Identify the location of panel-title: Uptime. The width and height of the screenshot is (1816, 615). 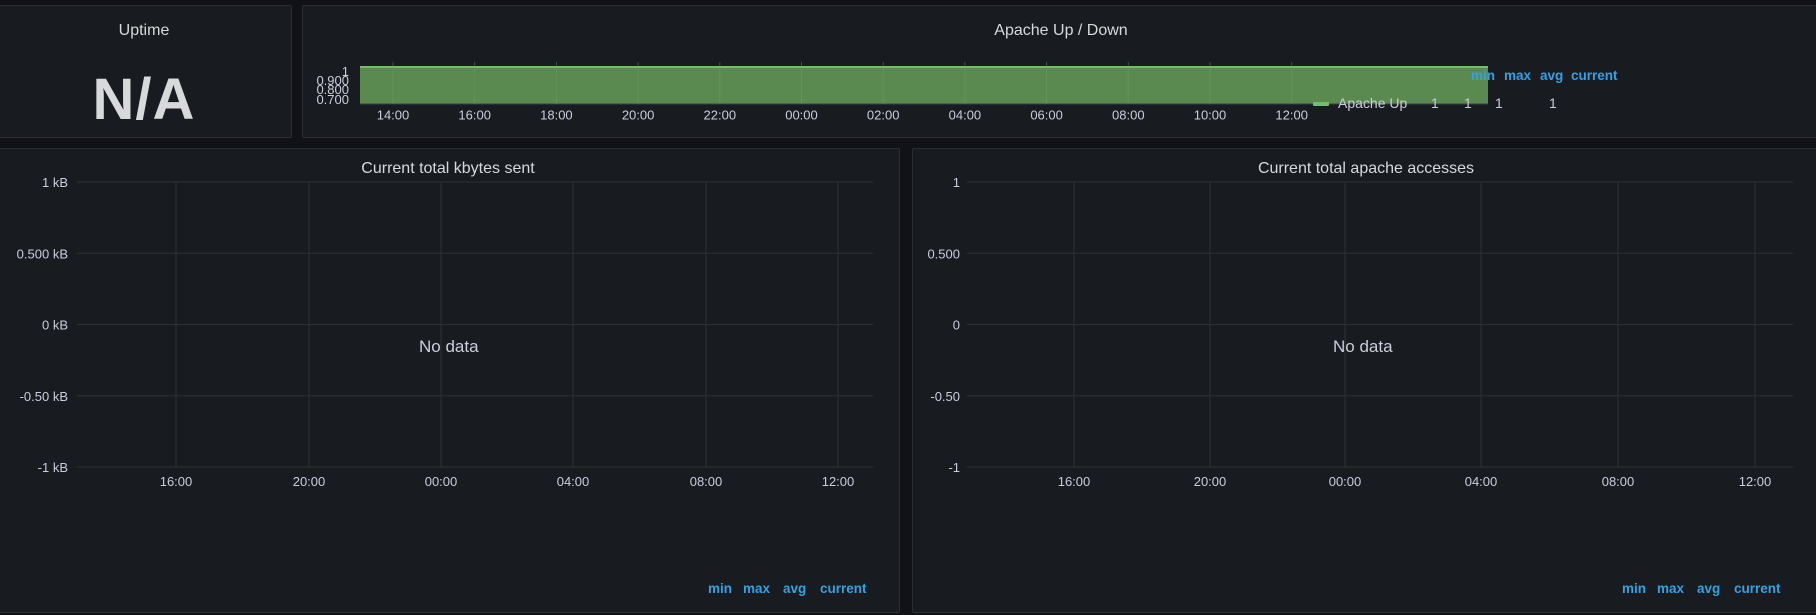
(144, 30).